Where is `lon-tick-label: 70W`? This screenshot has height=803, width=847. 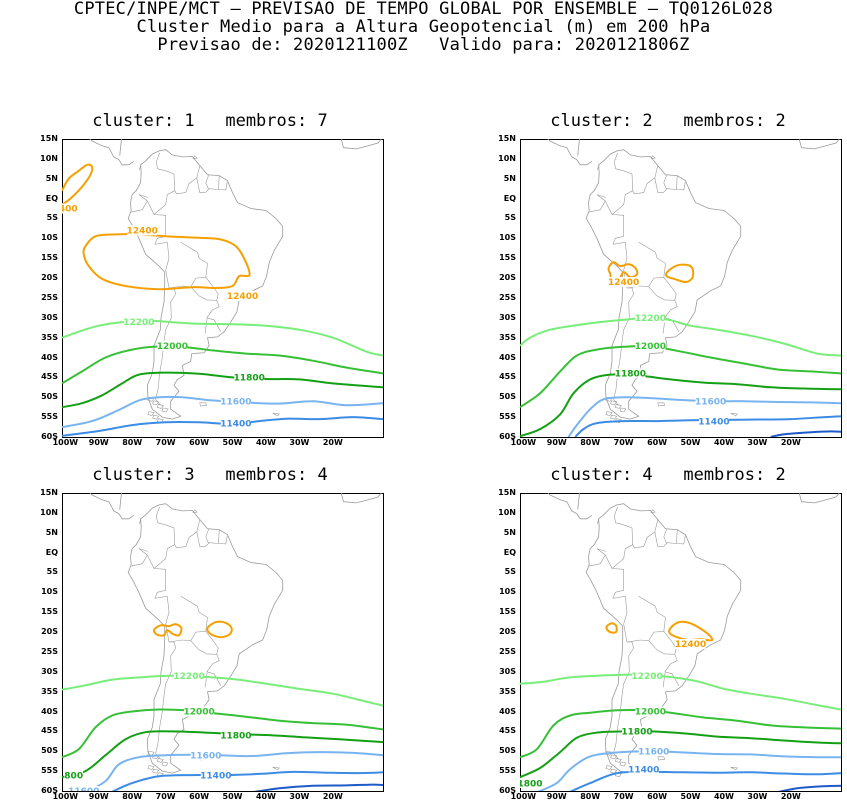 lon-tick-label: 70W is located at coordinates (623, 796).